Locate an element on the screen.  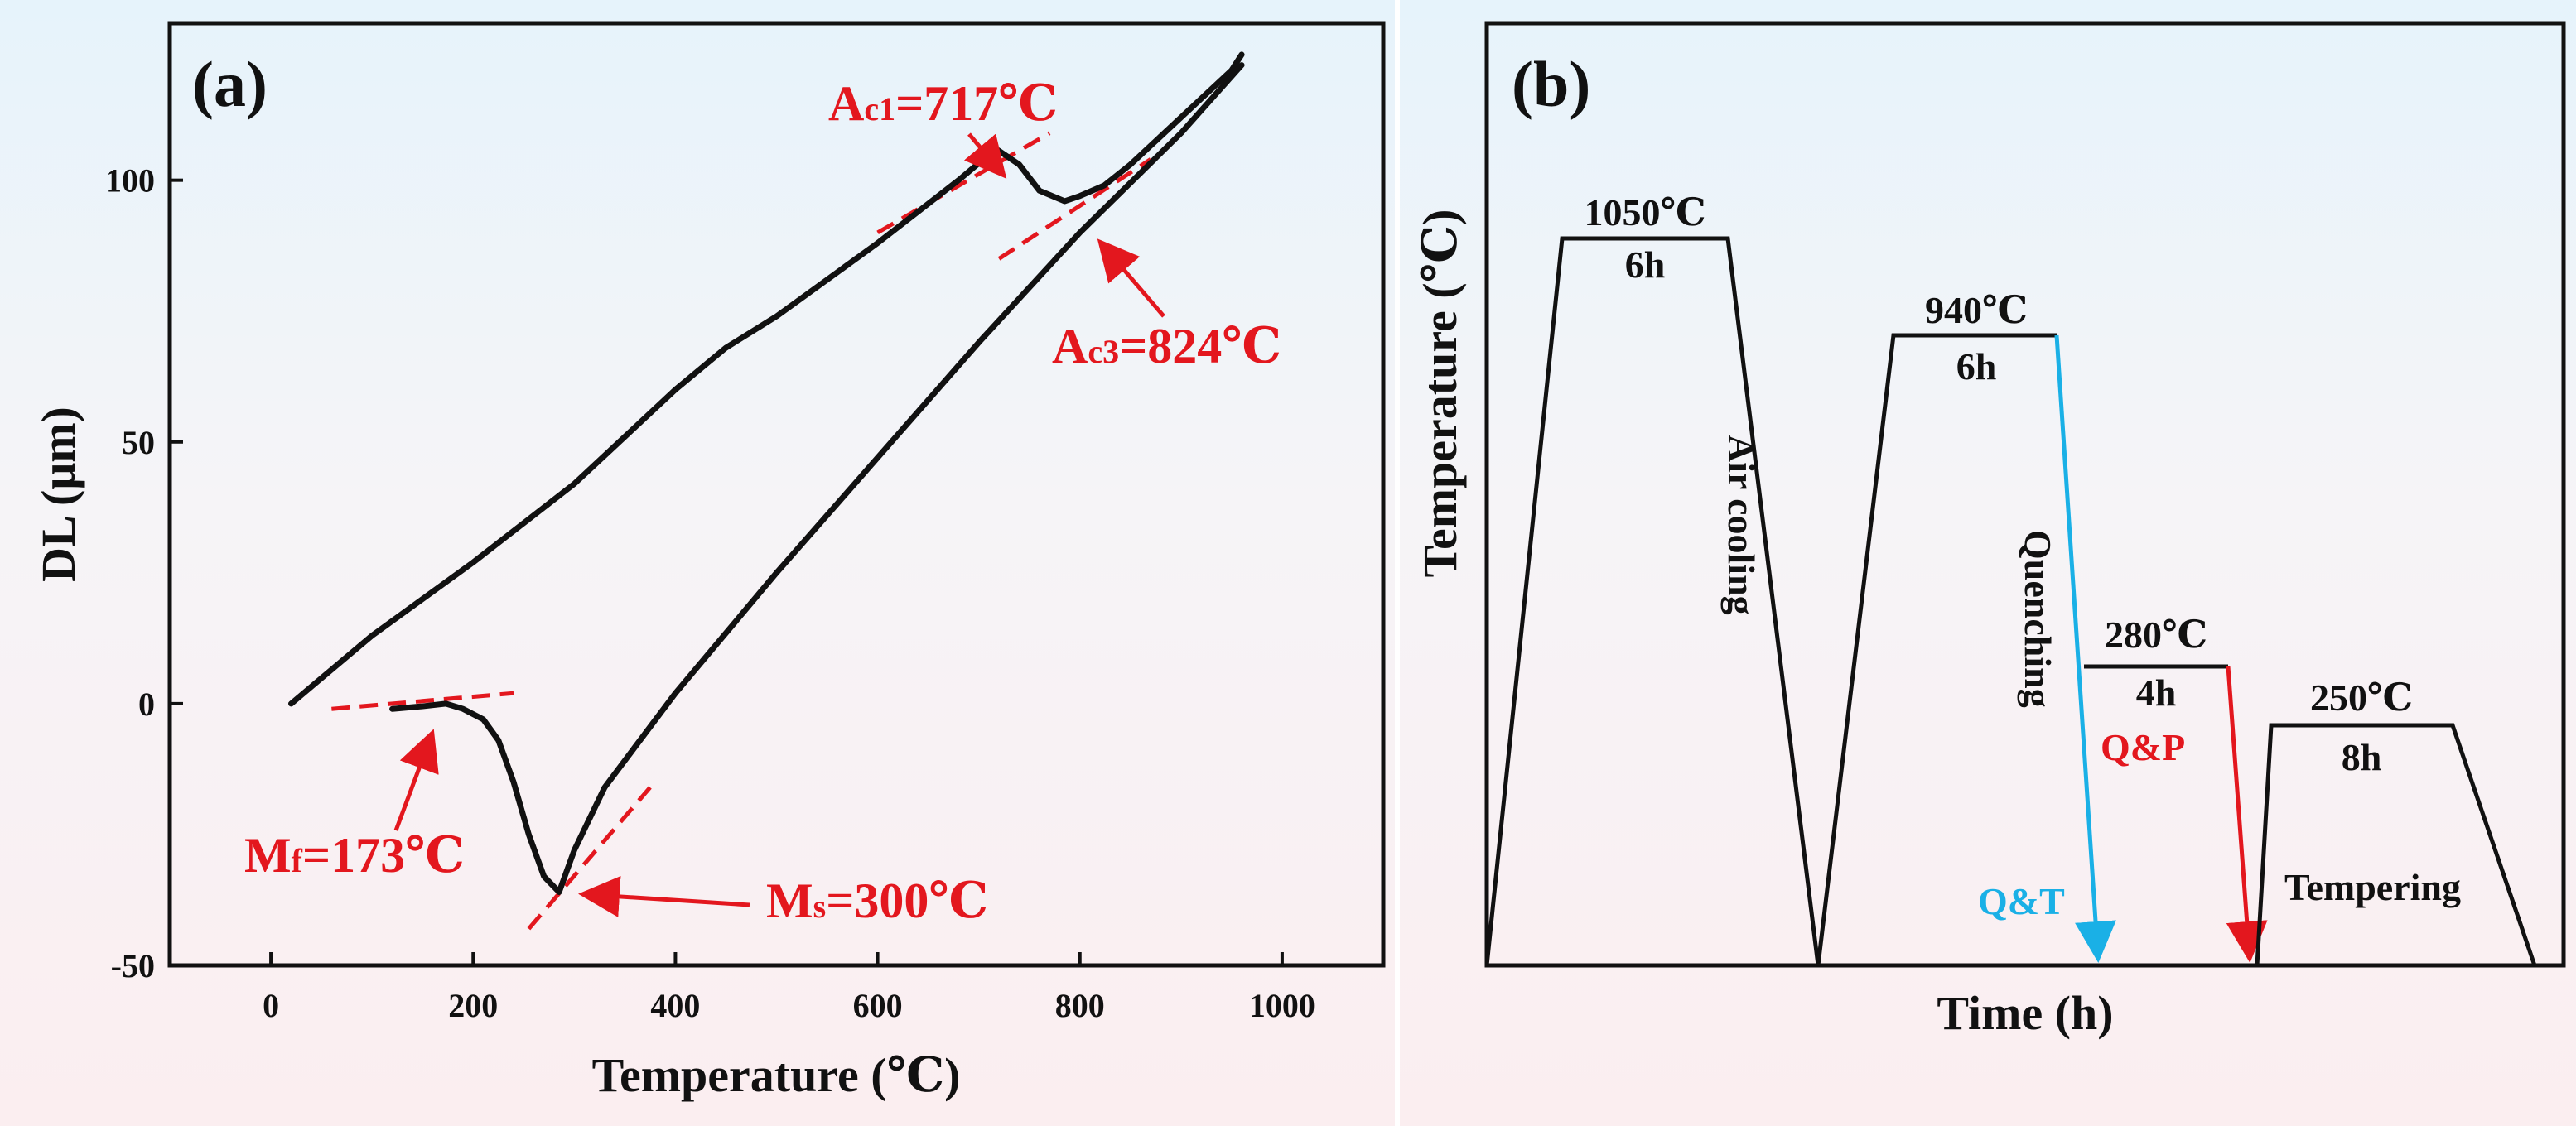
label-1050-time: 6h is located at coordinates (1645, 264).